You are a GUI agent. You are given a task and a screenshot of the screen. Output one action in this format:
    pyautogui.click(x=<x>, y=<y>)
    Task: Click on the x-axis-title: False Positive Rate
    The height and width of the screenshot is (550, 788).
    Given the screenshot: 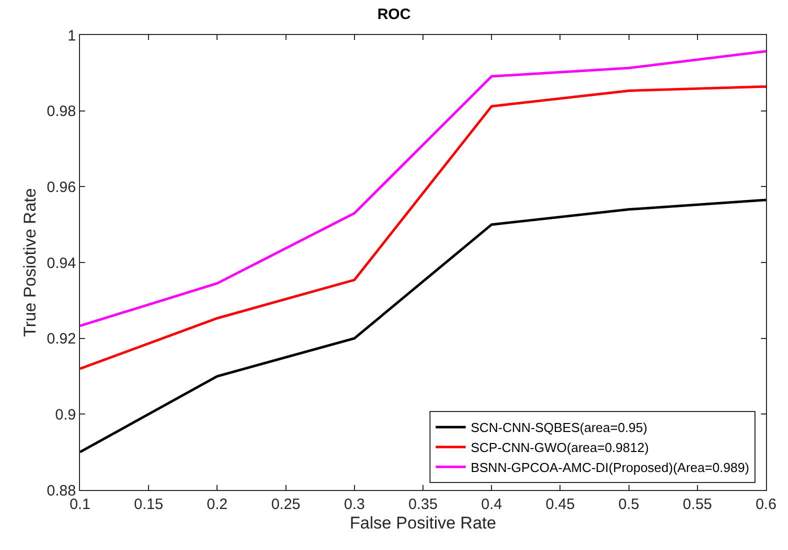 What is the action you would take?
    pyautogui.click(x=423, y=522)
    